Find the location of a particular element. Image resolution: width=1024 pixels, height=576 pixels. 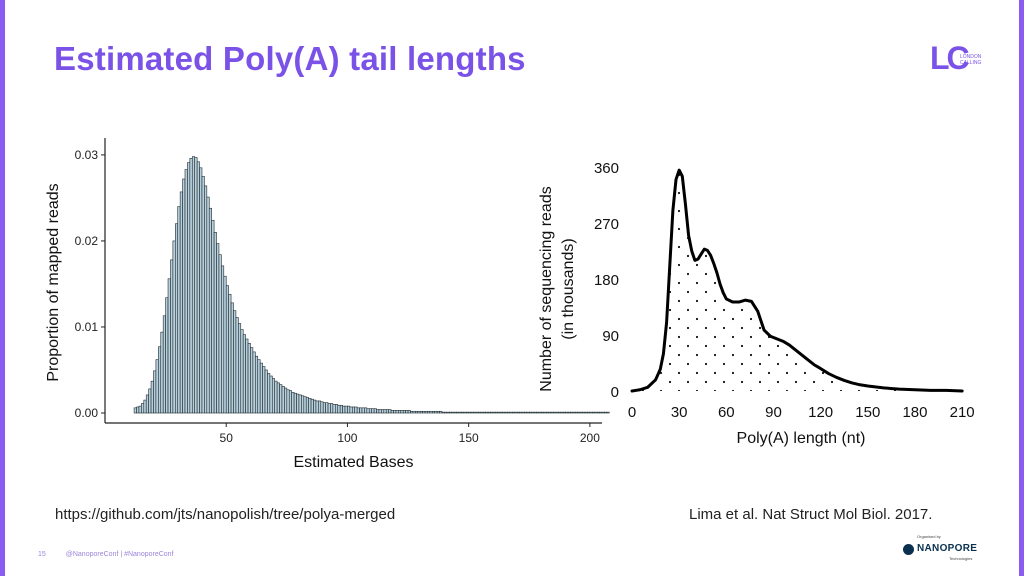

histogram-y-tick-label: 0.00 is located at coordinates (87, 413).